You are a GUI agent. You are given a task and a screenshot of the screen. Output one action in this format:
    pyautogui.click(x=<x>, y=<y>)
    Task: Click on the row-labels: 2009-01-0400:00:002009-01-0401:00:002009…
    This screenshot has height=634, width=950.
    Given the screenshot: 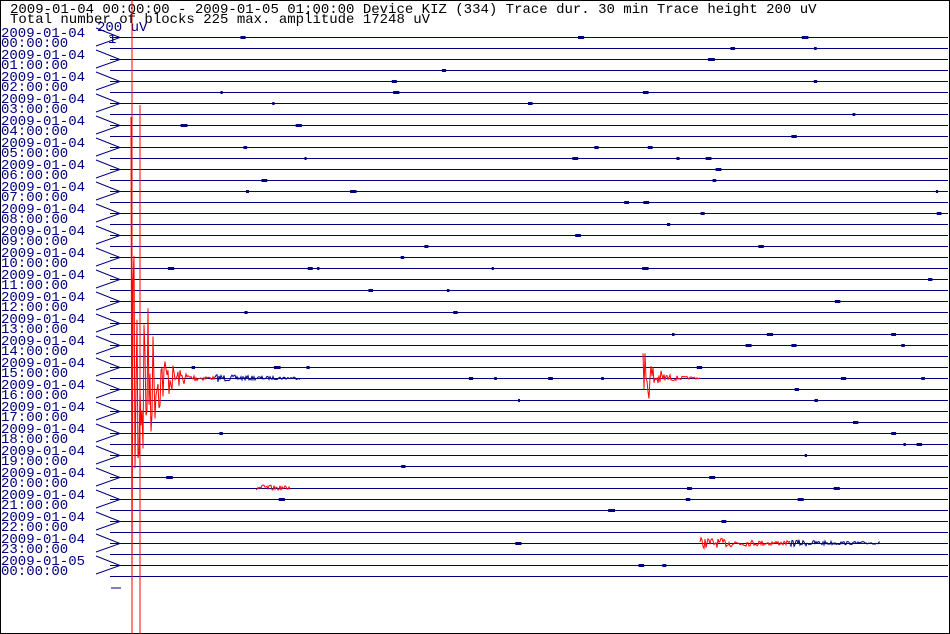 What is the action you would take?
    pyautogui.click(x=61, y=303)
    